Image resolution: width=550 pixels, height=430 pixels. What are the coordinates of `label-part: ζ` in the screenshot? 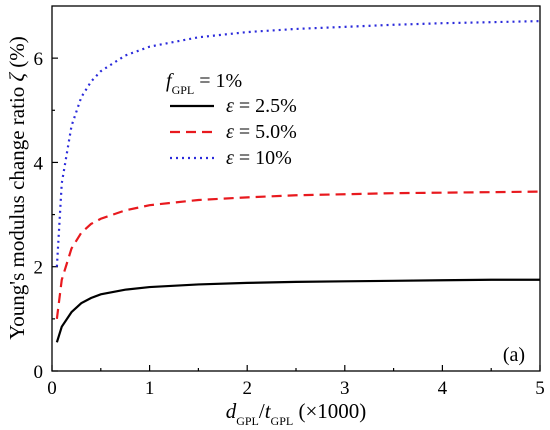 It's located at (17, 76).